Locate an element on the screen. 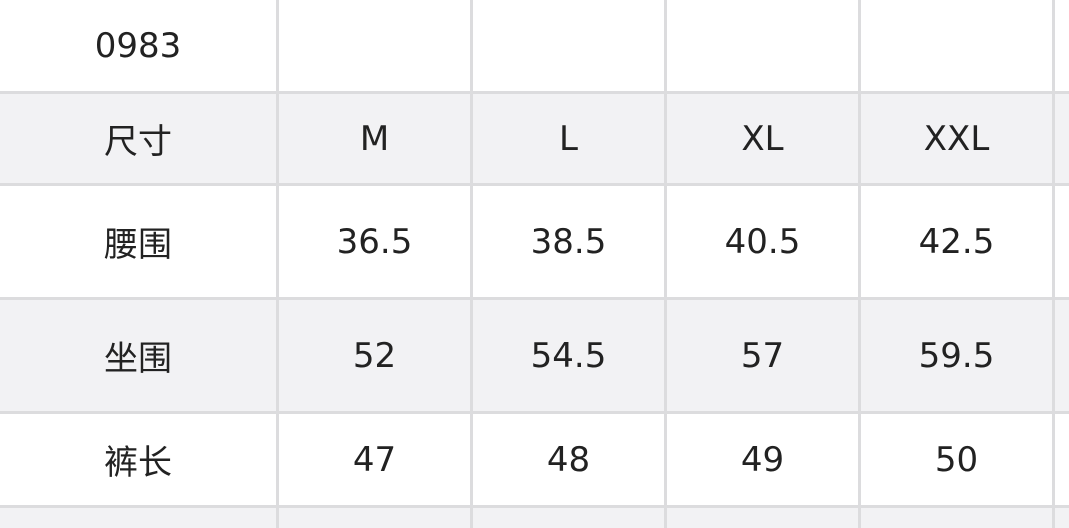 Image resolution: width=1069 pixels, height=528 pixels. table-cell: 40.5 is located at coordinates (764, 241).